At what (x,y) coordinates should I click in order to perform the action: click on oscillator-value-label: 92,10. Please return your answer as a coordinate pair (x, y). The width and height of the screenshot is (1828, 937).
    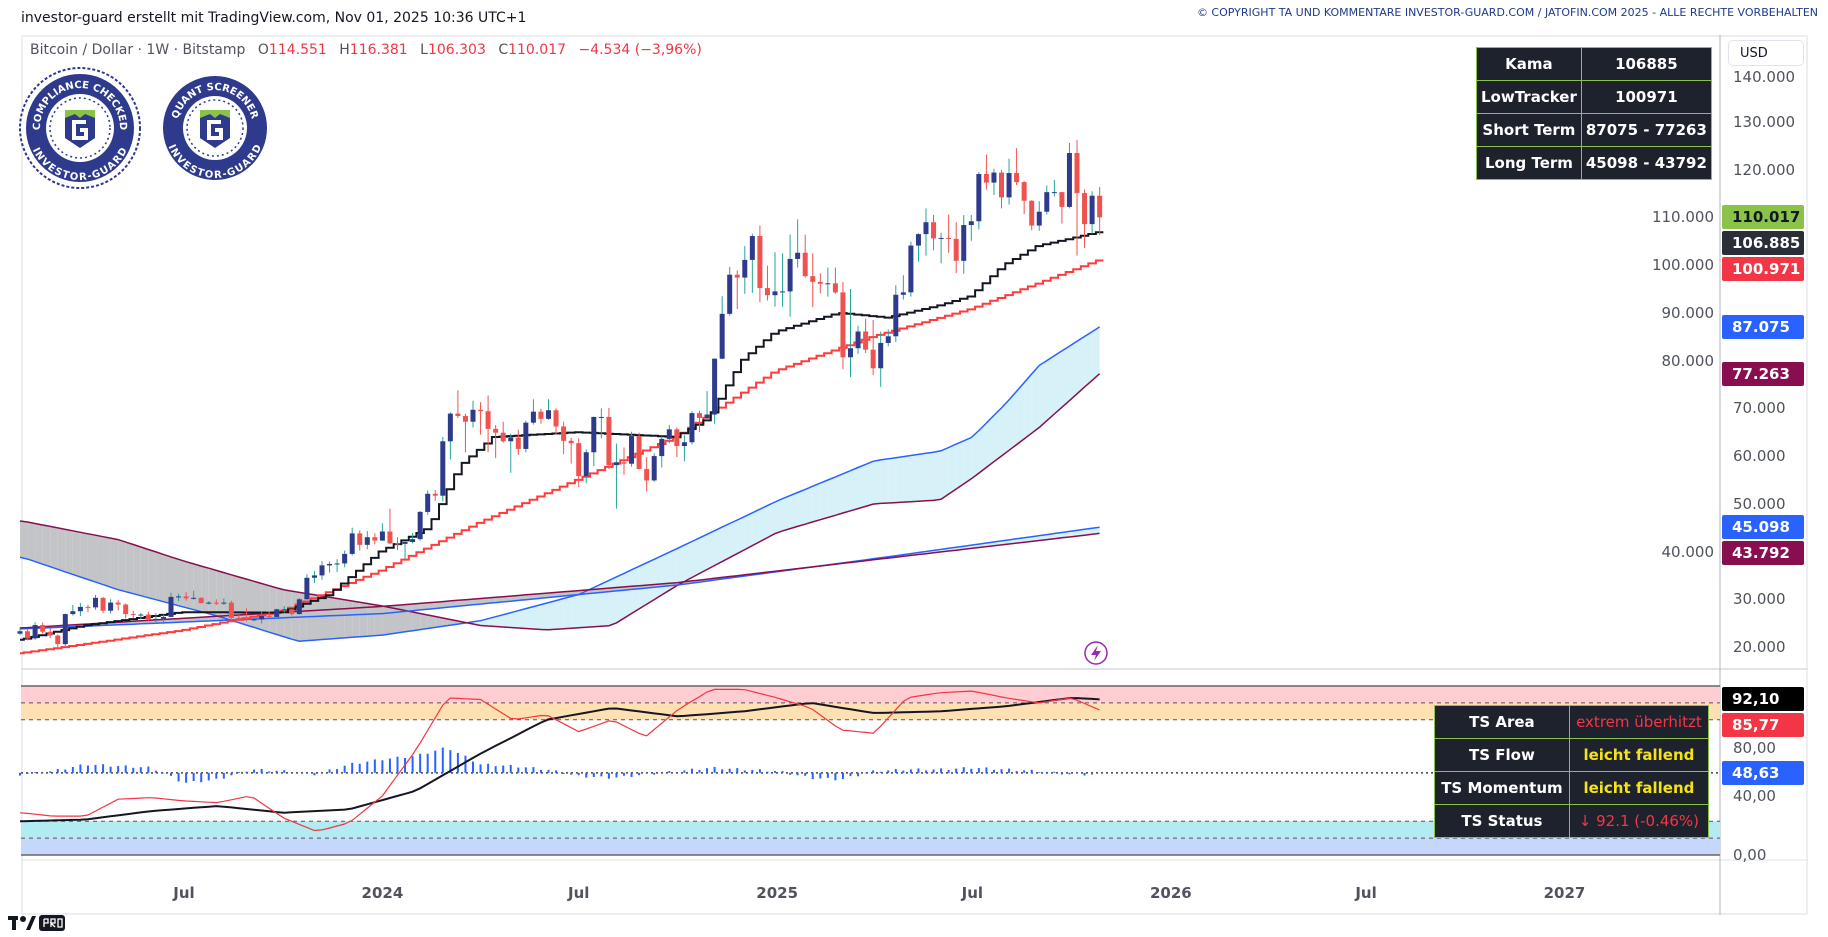
    Looking at the image, I should click on (1763, 699).